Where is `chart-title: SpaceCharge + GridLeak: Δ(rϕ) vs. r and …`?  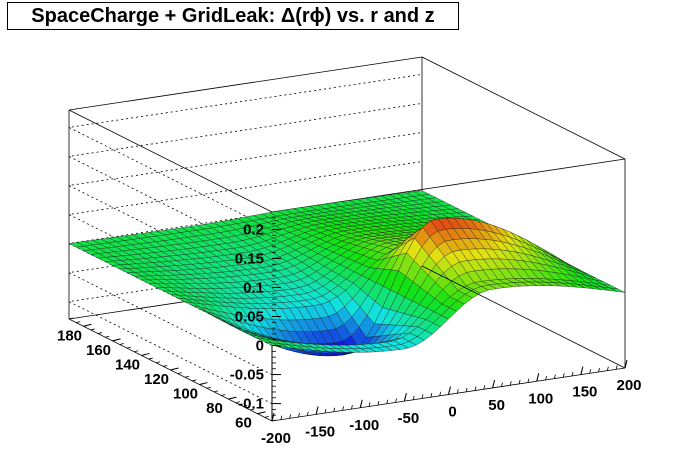
chart-title: SpaceCharge + GridLeak: Δ(rϕ) vs. r and … is located at coordinates (233, 15).